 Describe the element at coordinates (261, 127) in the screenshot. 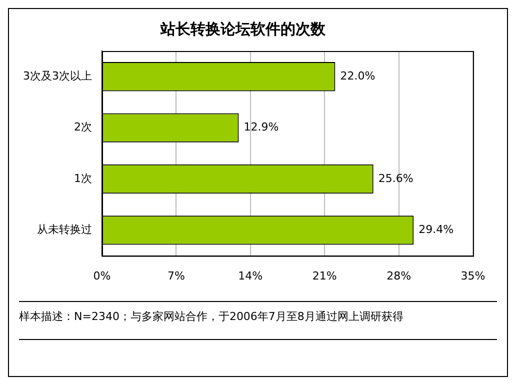

I see `data-label: 12.9%` at that location.